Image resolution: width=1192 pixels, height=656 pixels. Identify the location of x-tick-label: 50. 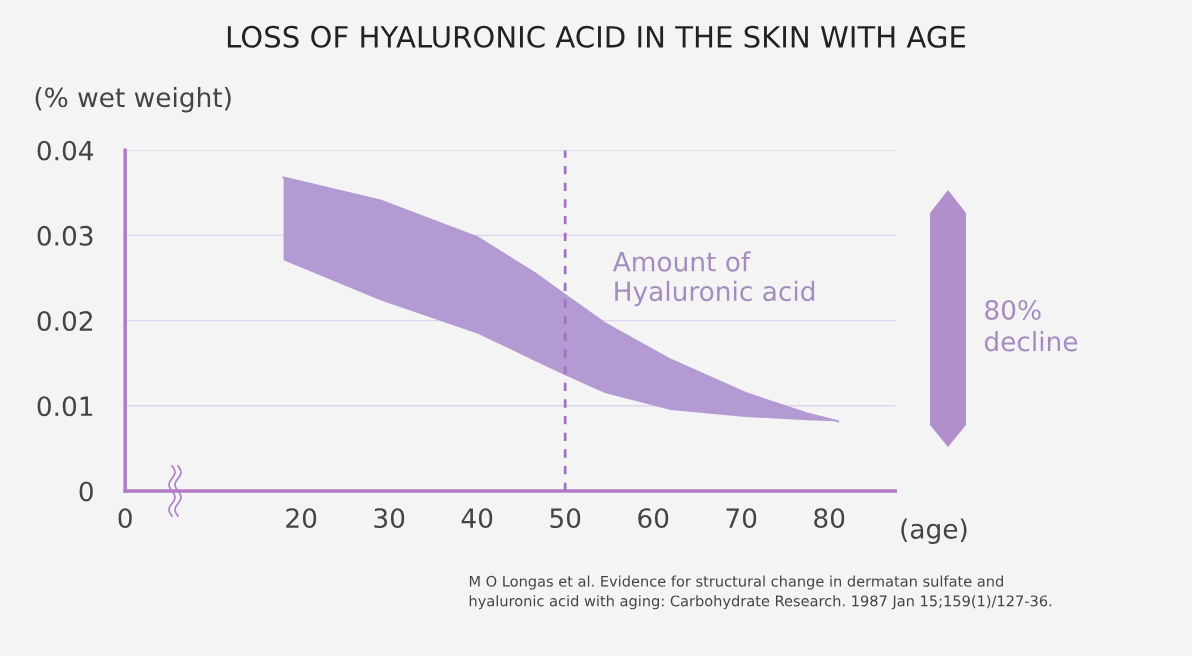
(565, 518).